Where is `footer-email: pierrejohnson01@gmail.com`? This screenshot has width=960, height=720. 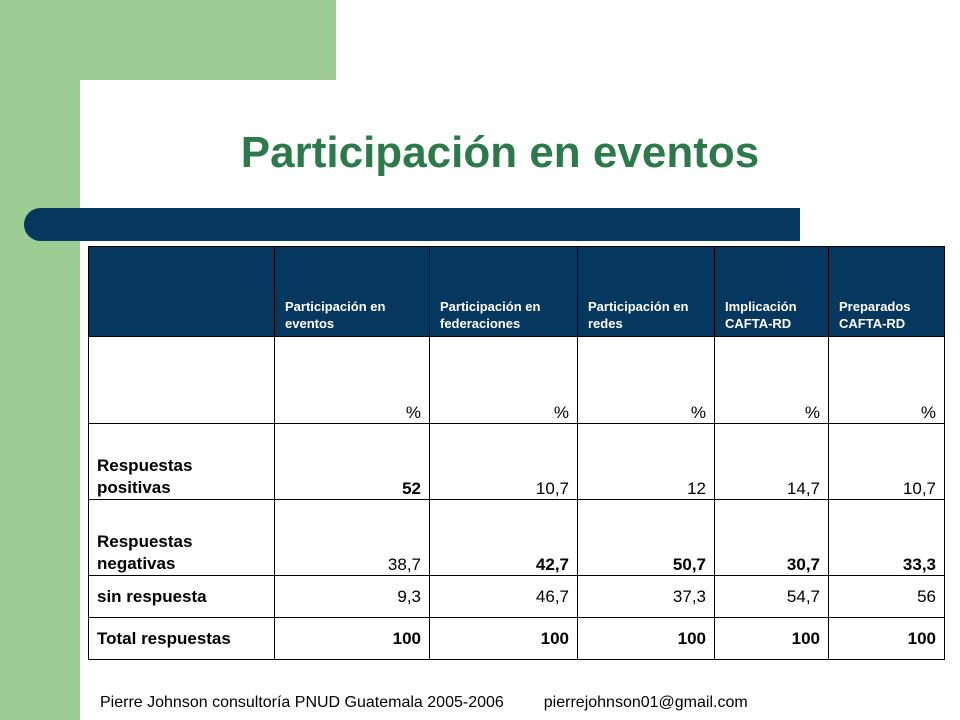 footer-email: pierrejohnson01@gmail.com is located at coordinates (645, 702).